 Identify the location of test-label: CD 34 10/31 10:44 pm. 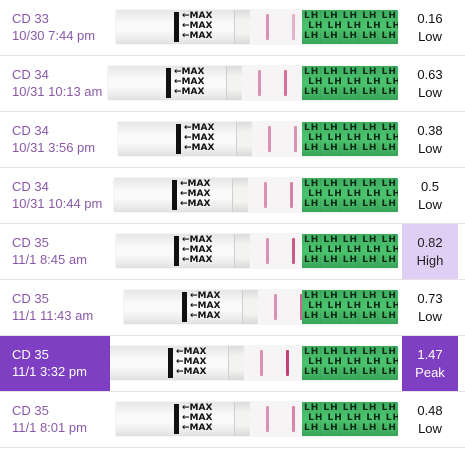
(55, 195).